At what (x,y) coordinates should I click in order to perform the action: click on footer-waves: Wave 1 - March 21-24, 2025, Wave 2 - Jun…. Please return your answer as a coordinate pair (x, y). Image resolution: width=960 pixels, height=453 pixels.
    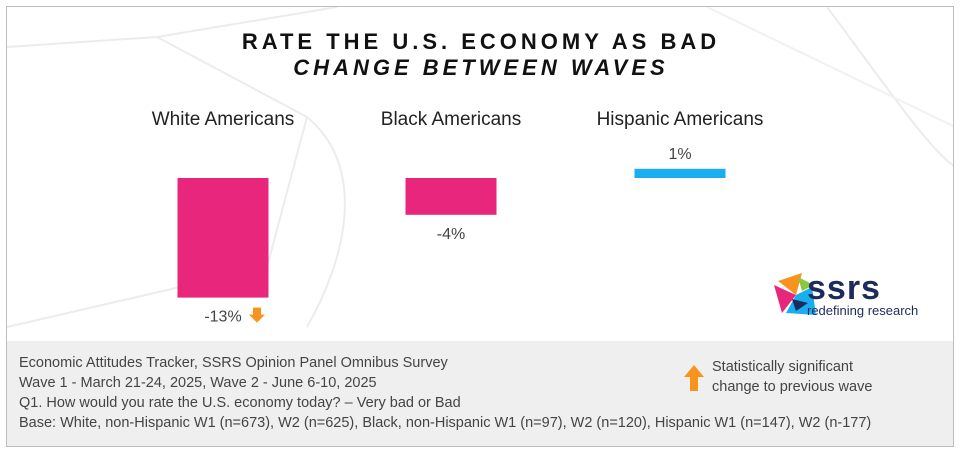
    Looking at the image, I should click on (198, 383).